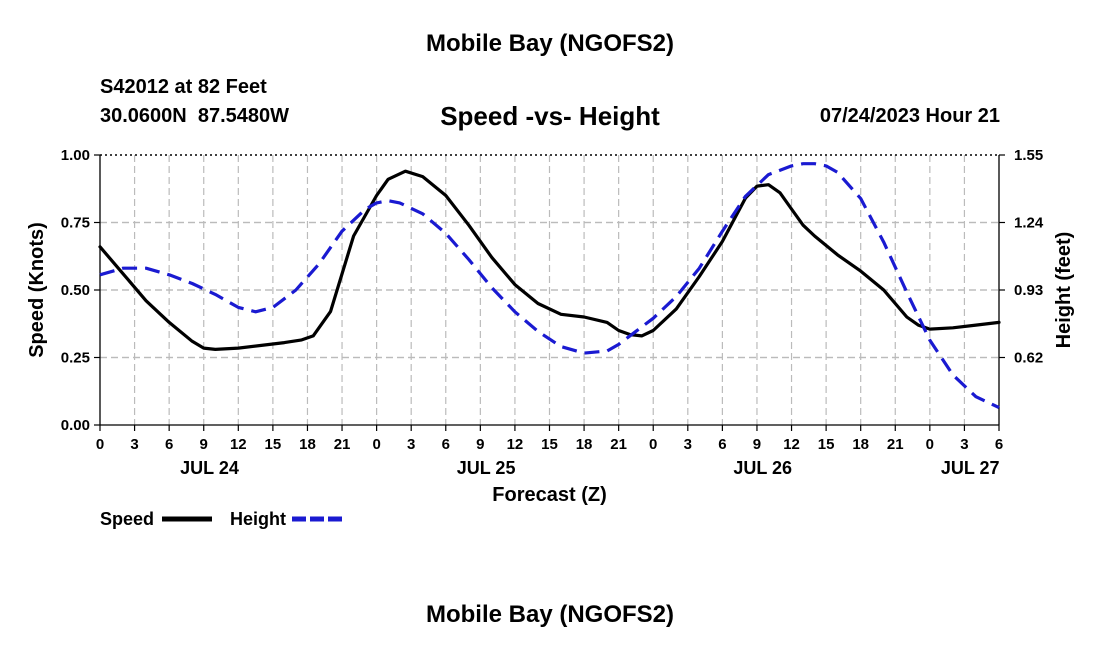  I want to click on y-tick-label: 0.75, so click(75, 223).